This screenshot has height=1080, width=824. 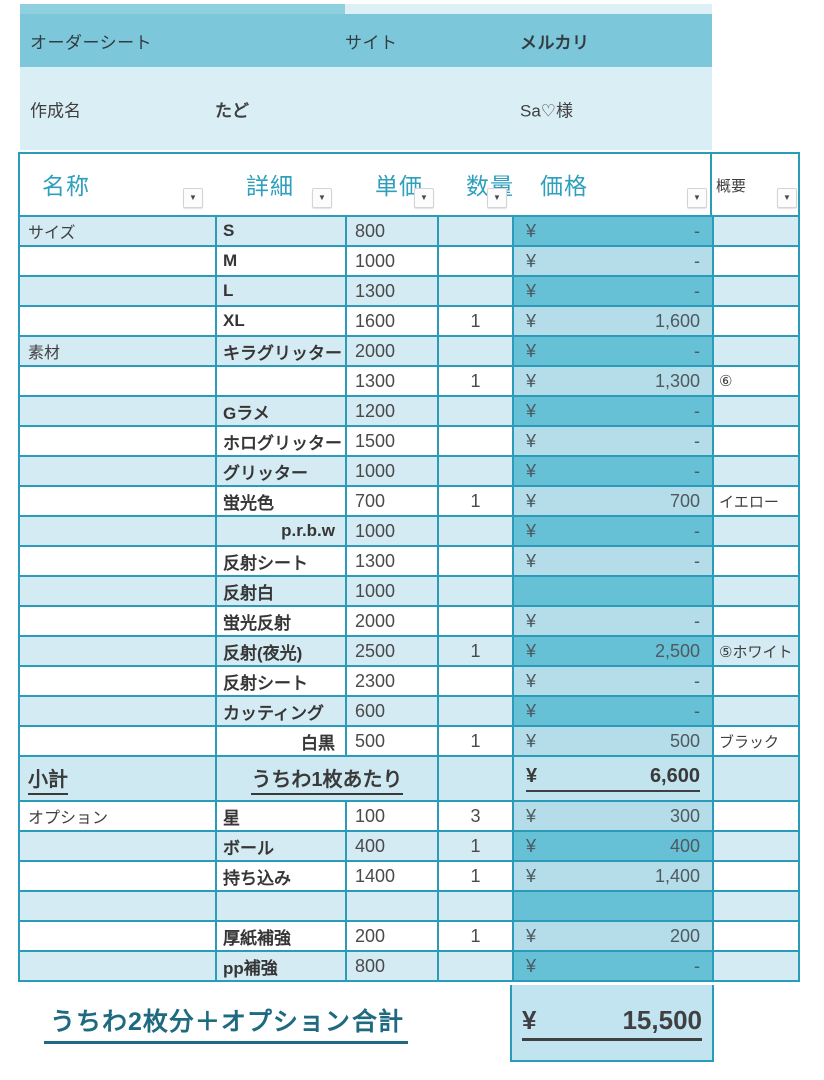 What do you see at coordinates (391, 441) in the screenshot?
I see `cell-unit-price: 1500` at bounding box center [391, 441].